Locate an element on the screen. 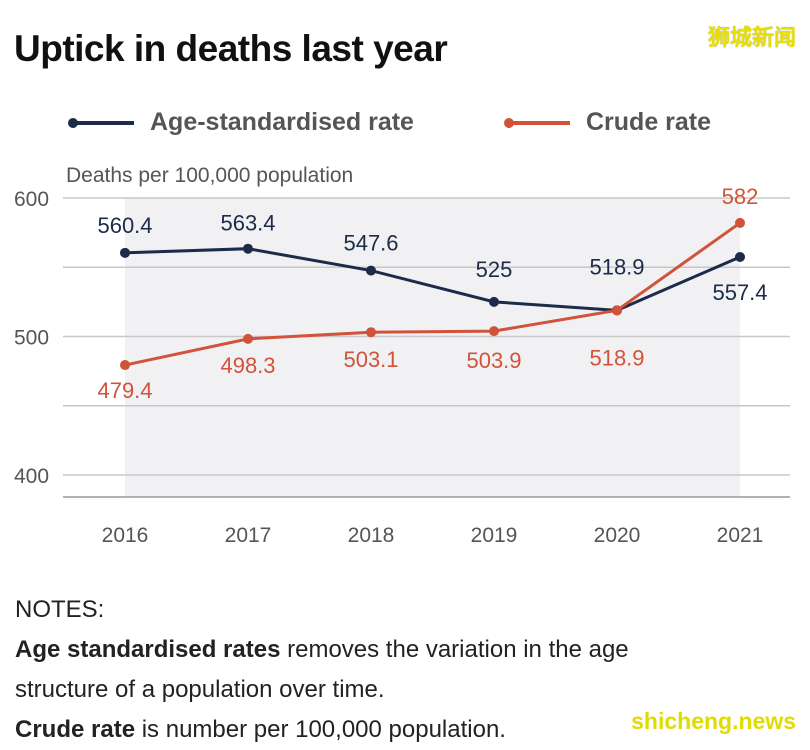  data-label: 563.4 is located at coordinates (247, 223).